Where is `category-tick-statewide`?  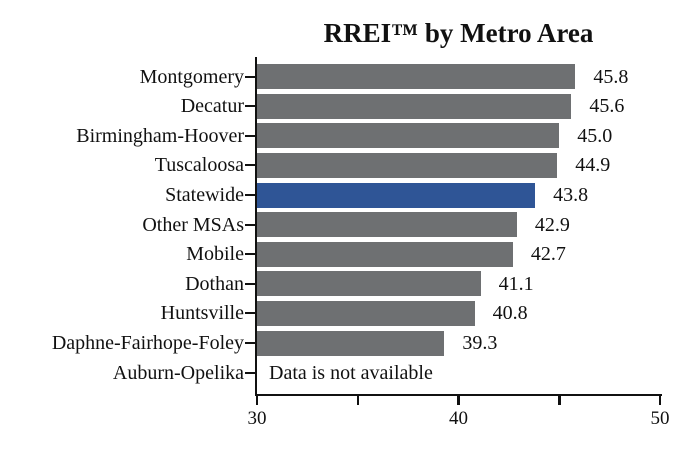 category-tick-statewide is located at coordinates (249, 195).